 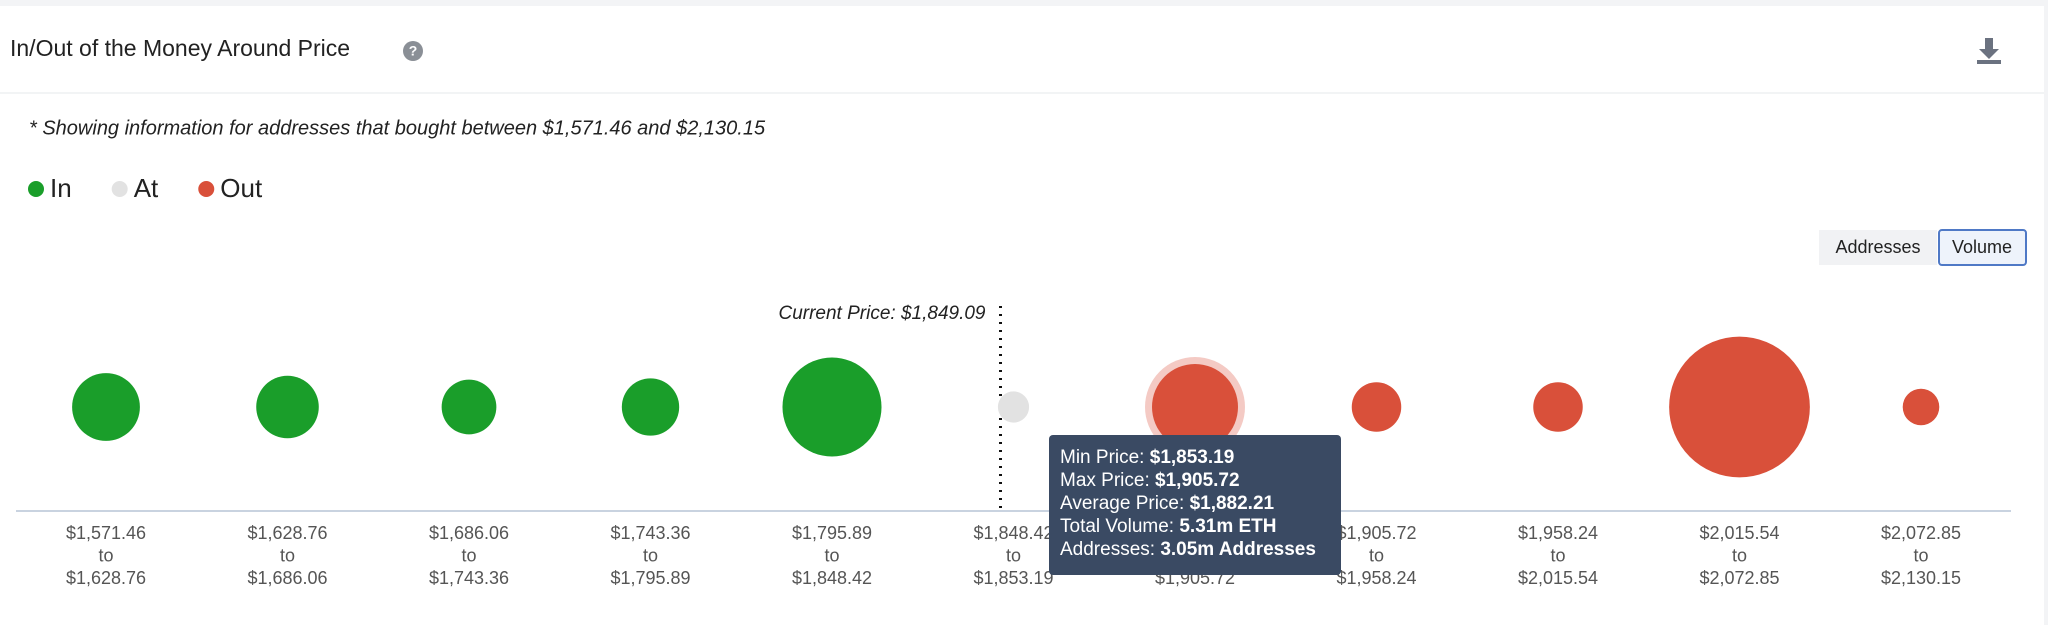 I want to click on tooltip-row: Max Price: $1,905.72, so click(x=1150, y=480).